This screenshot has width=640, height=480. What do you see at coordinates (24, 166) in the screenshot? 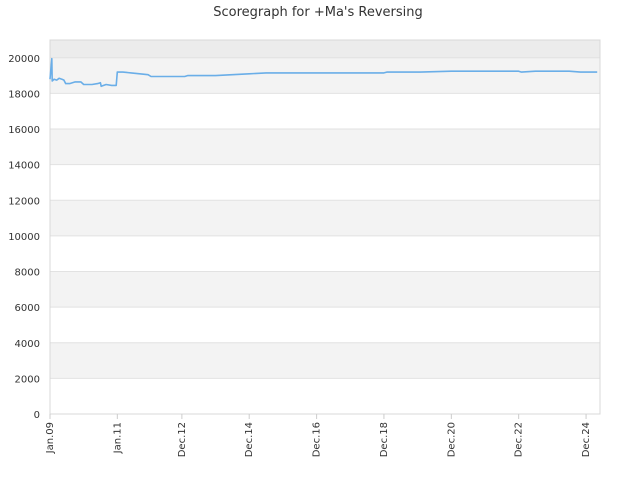
I see `y-tick-label: 14000` at bounding box center [24, 166].